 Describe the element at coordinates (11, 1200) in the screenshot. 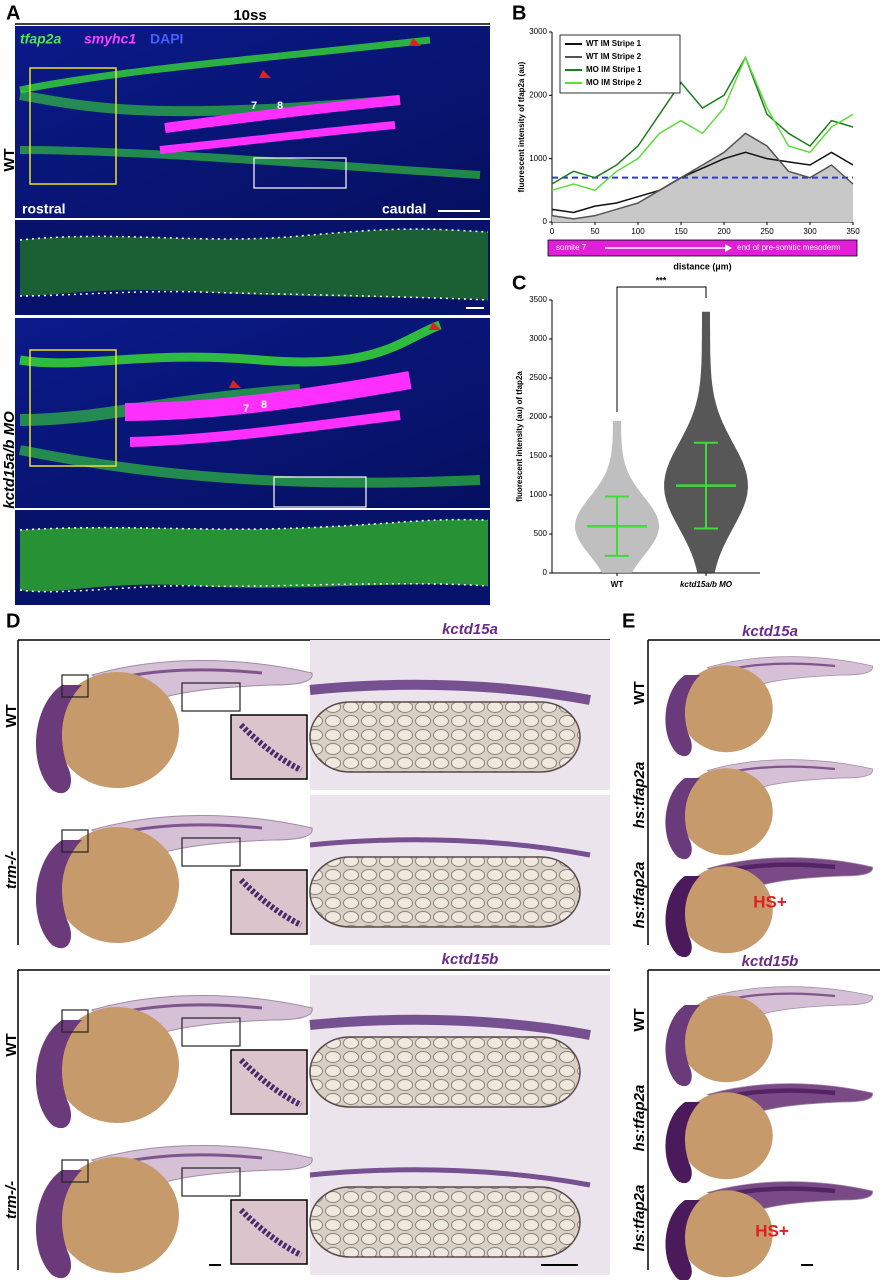

I see `row-label: trm-/-` at that location.